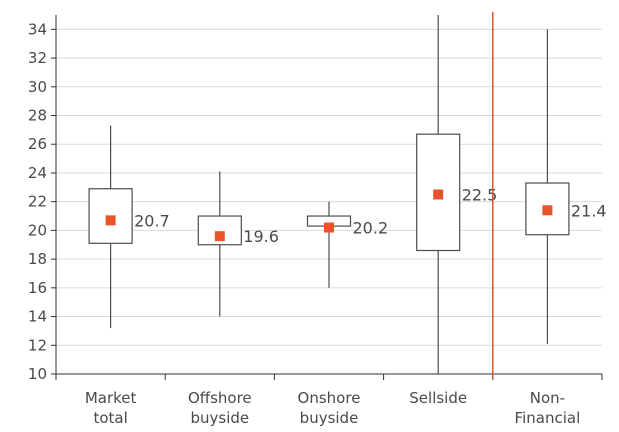 The height and width of the screenshot is (432, 619). Describe the element at coordinates (37, 87) in the screenshot. I see `y-tick-label: 30` at that location.